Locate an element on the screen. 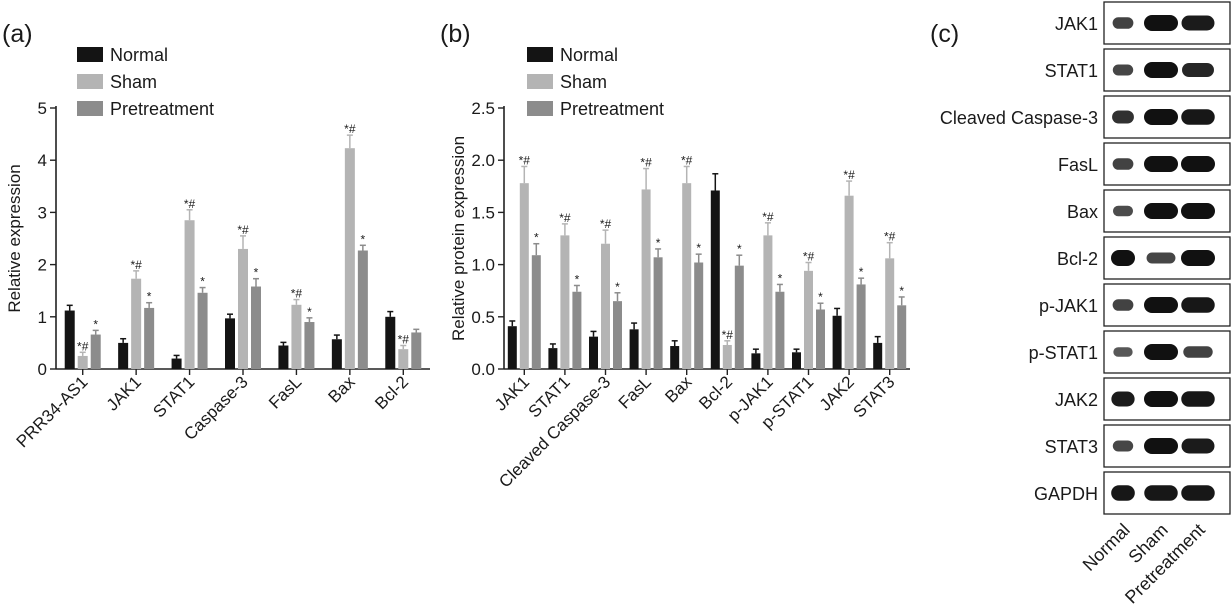  bar-sham-bax is located at coordinates (349, 258).